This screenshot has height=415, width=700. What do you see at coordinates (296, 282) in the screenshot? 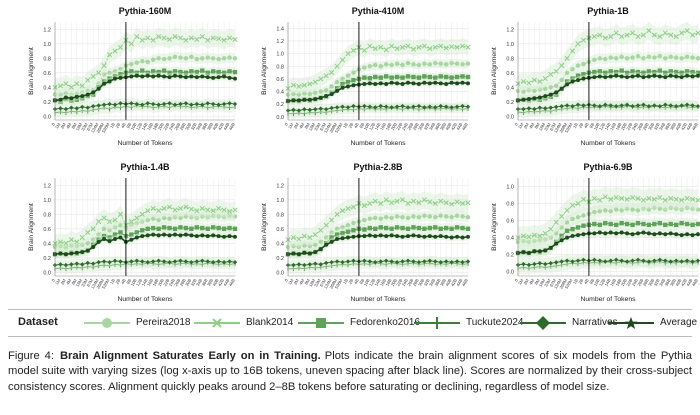
I see `x-tick-label: 2M` at bounding box center [296, 282].